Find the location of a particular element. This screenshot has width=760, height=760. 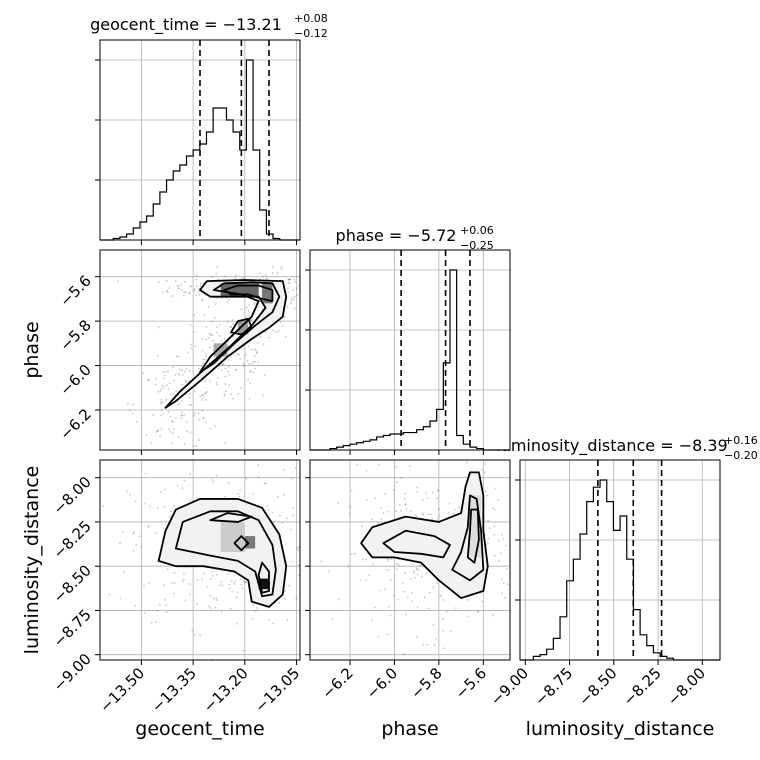

title-luminosity-distance: luminosity_distance = −8.39 is located at coordinates (611, 446).